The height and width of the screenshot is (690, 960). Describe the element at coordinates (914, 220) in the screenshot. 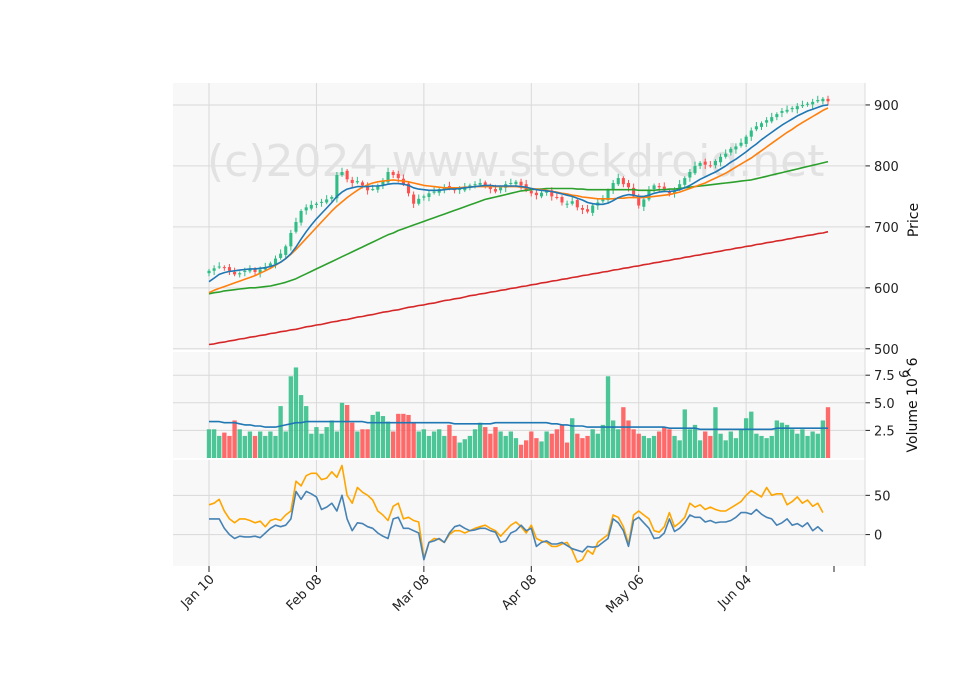

I see `price-axis-title: Price` at that location.